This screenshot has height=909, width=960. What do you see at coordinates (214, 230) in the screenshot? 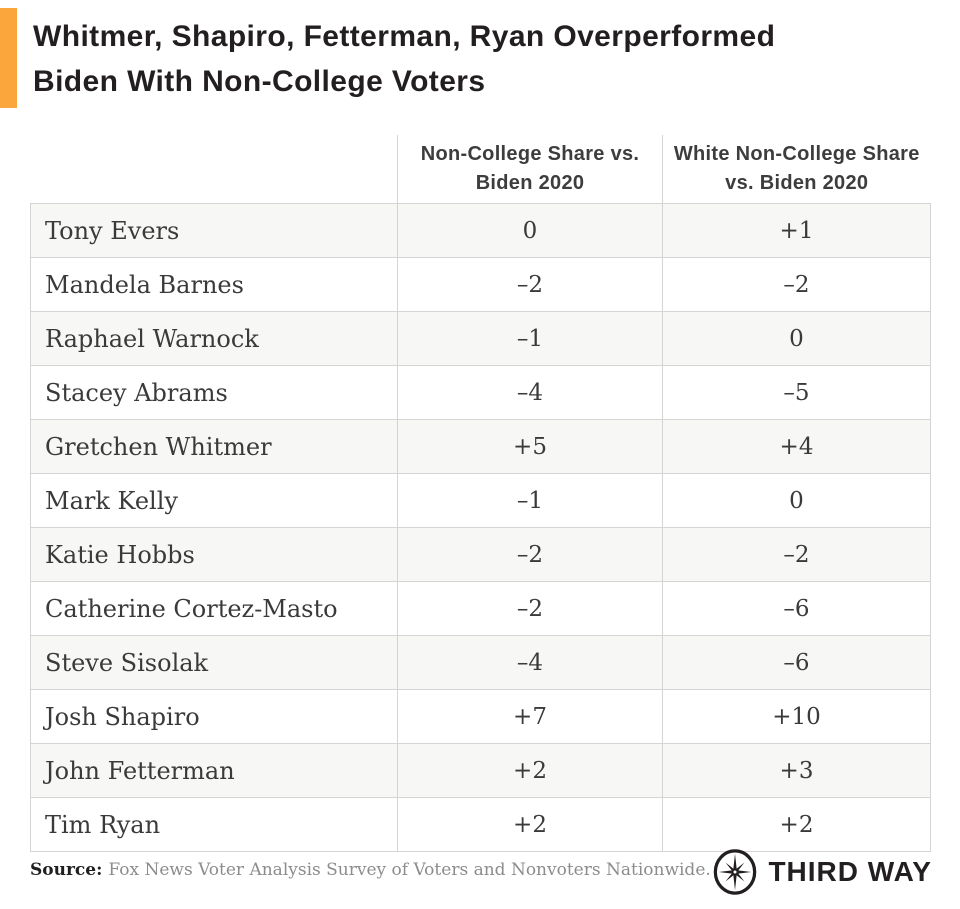
I see `candidate-name-cell: Tony Evers` at bounding box center [214, 230].